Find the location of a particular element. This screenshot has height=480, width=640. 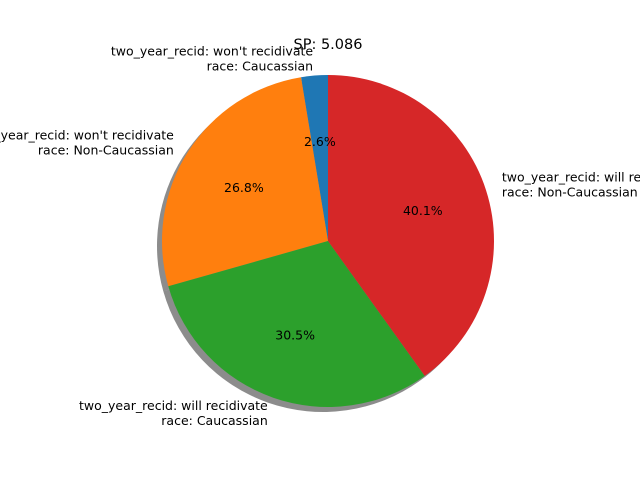

pie-slice-percent-label: 26.8% is located at coordinates (244, 187).